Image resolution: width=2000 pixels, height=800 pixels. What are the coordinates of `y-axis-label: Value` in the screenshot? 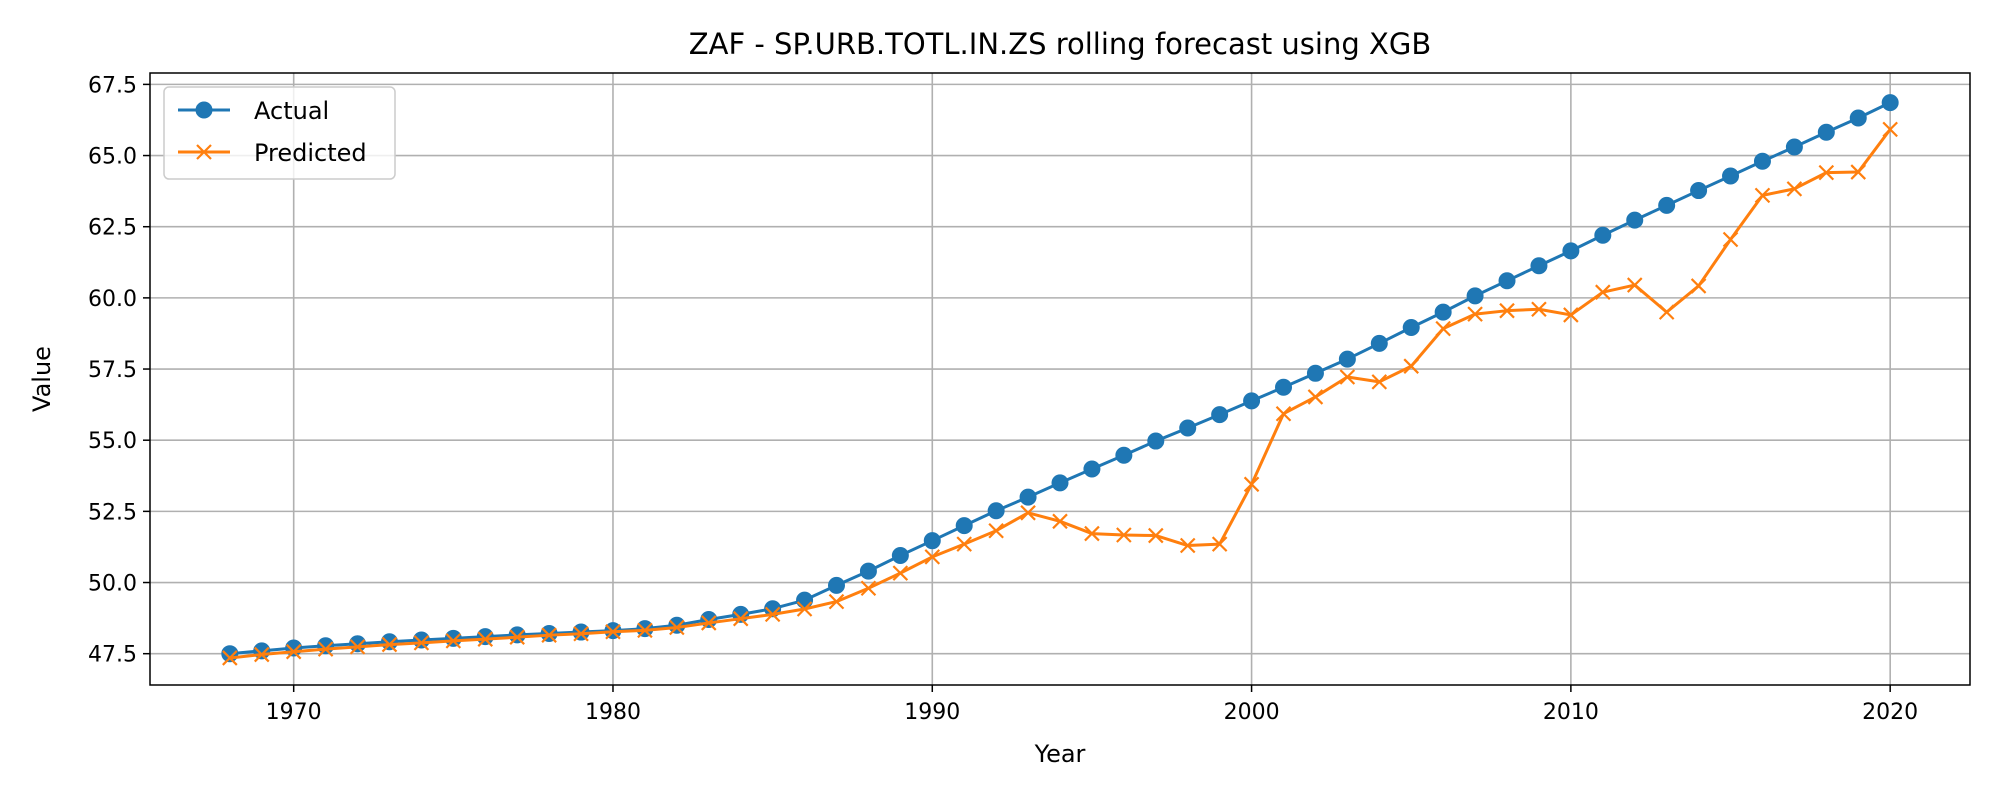 It's located at (42, 379).